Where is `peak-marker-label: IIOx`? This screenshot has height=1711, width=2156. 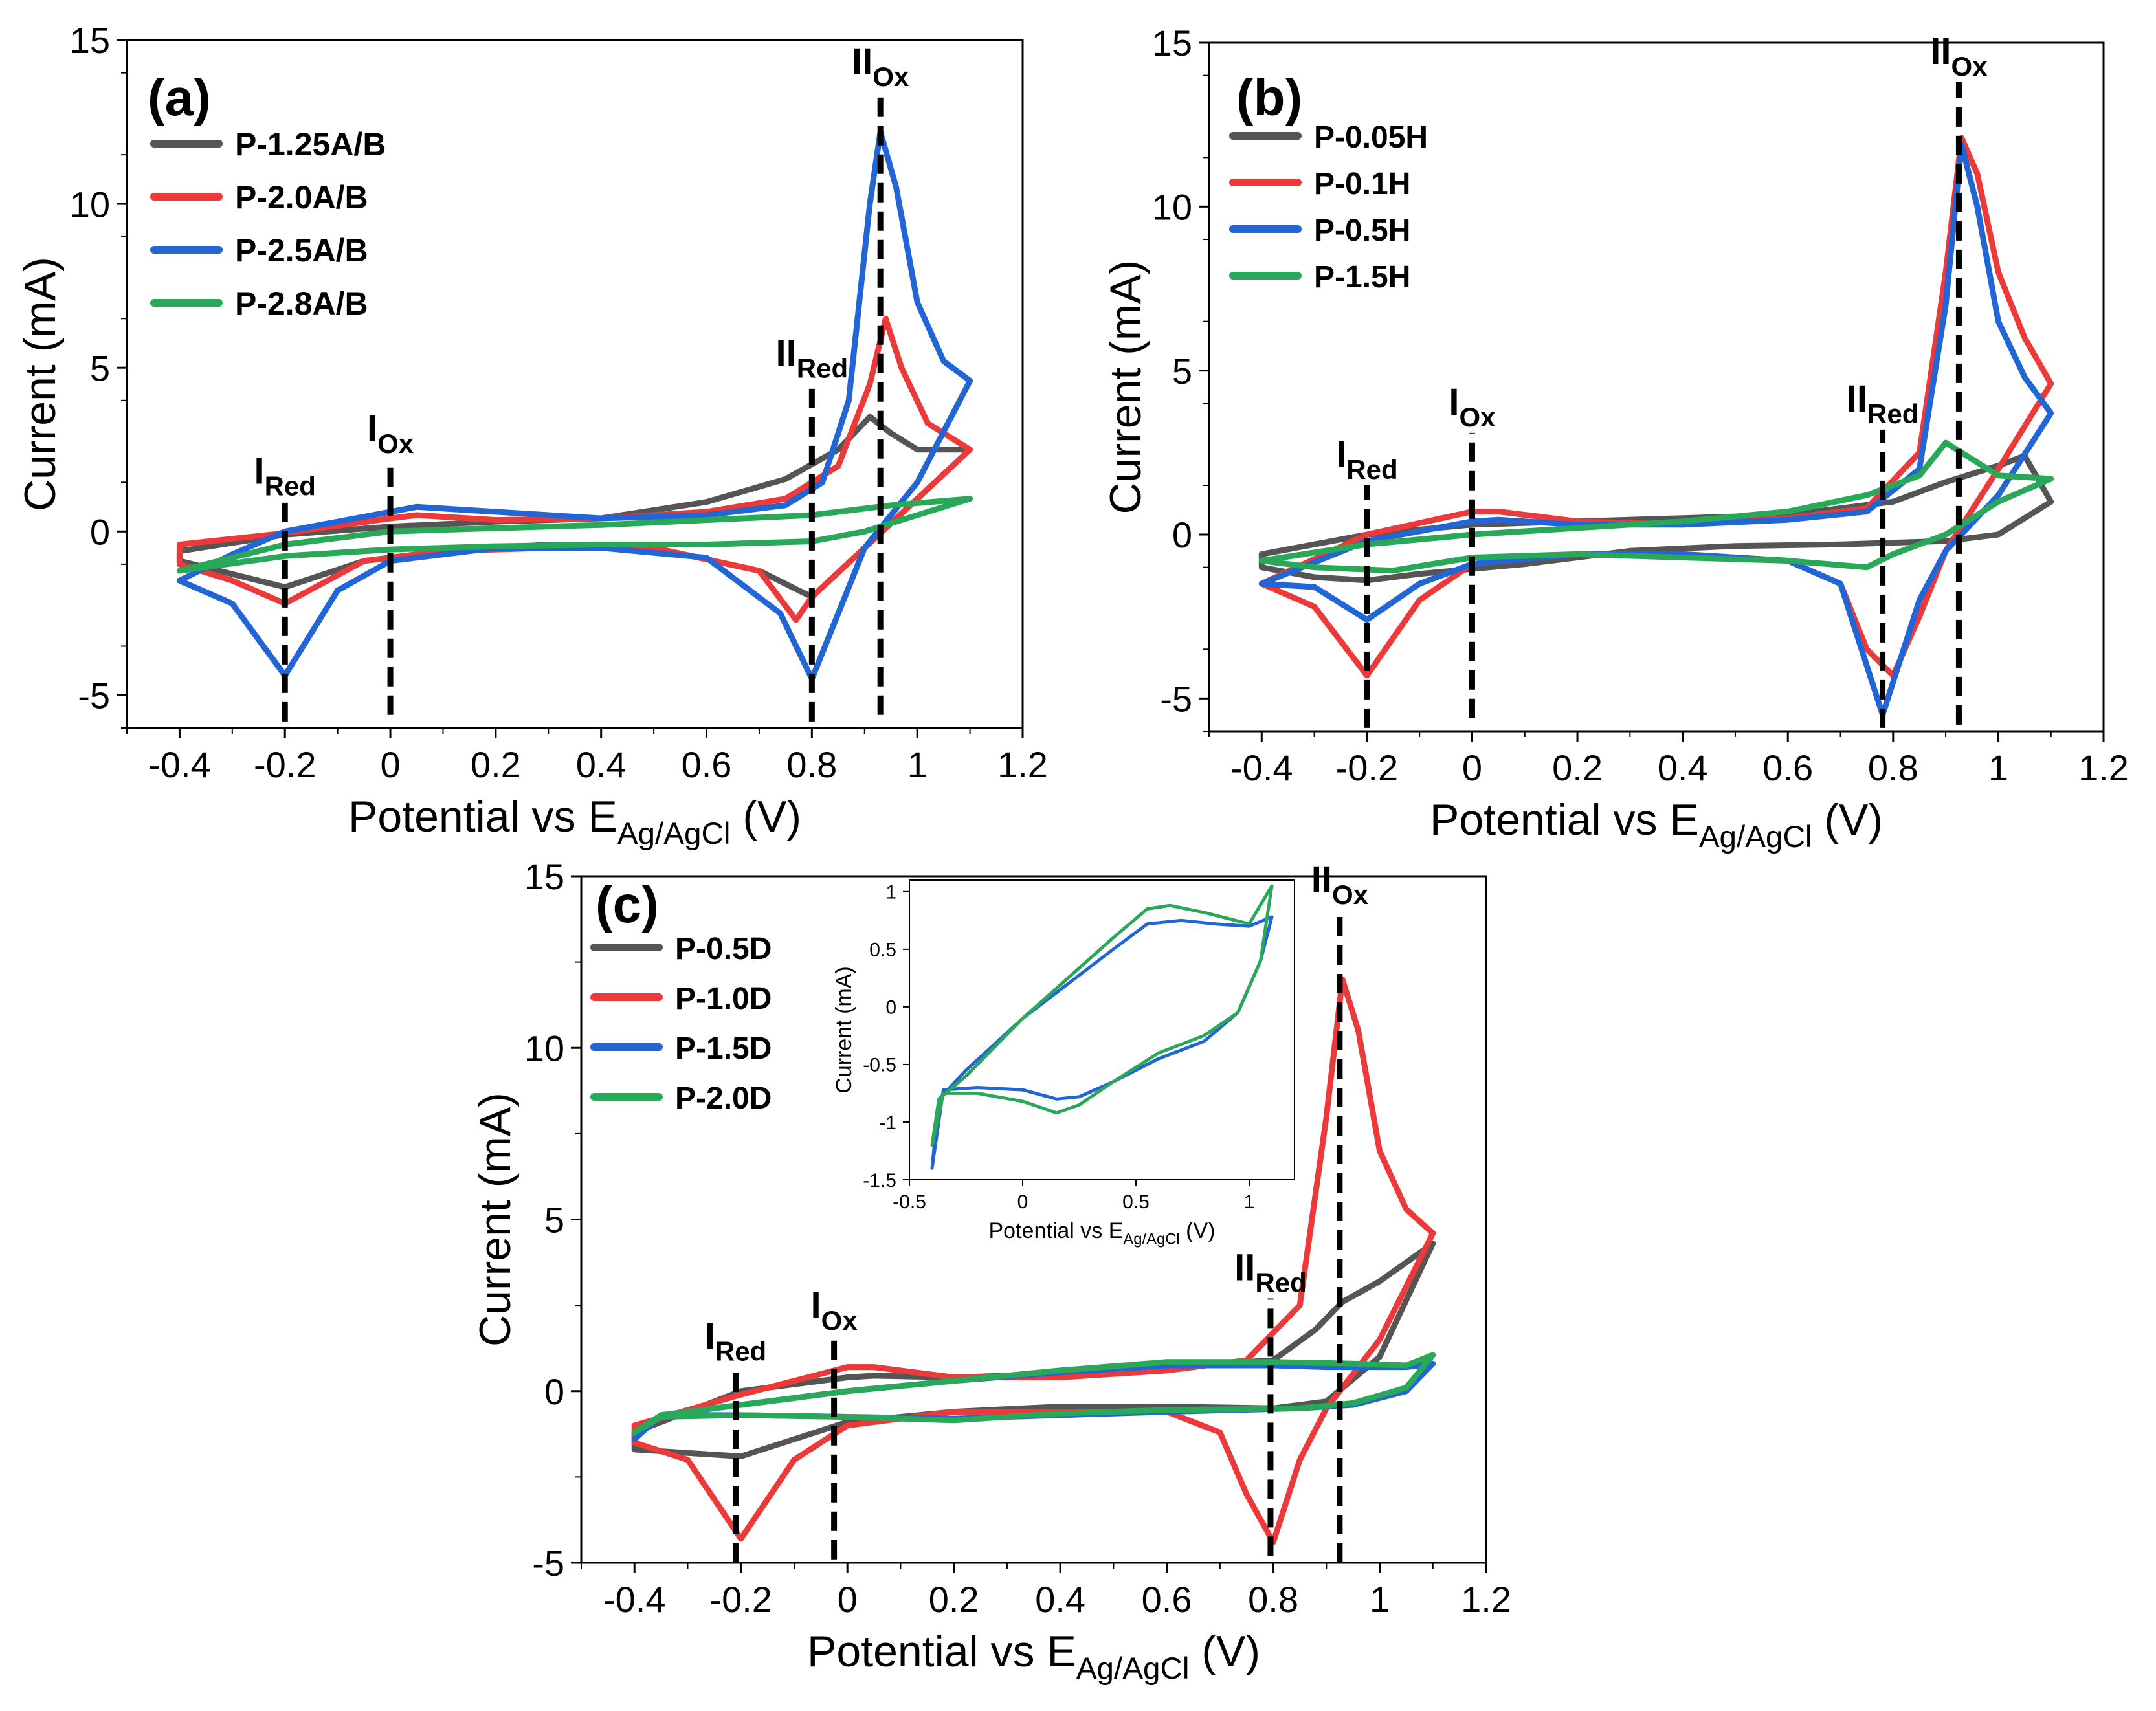
peak-marker-label: IIOx is located at coordinates (1340, 884).